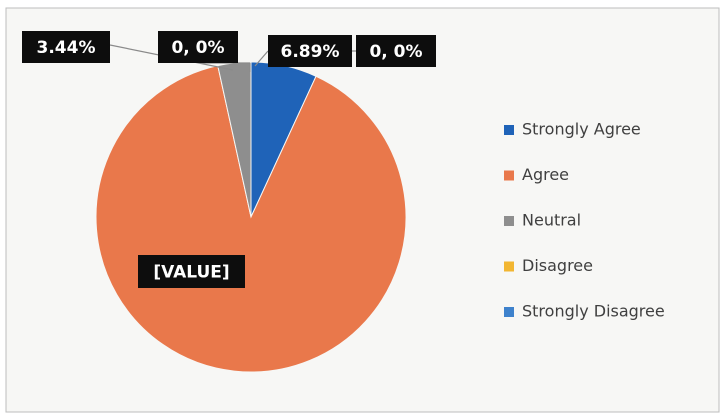 The height and width of the screenshot is (419, 725). I want to click on legend-label: Disagree, so click(557, 265).